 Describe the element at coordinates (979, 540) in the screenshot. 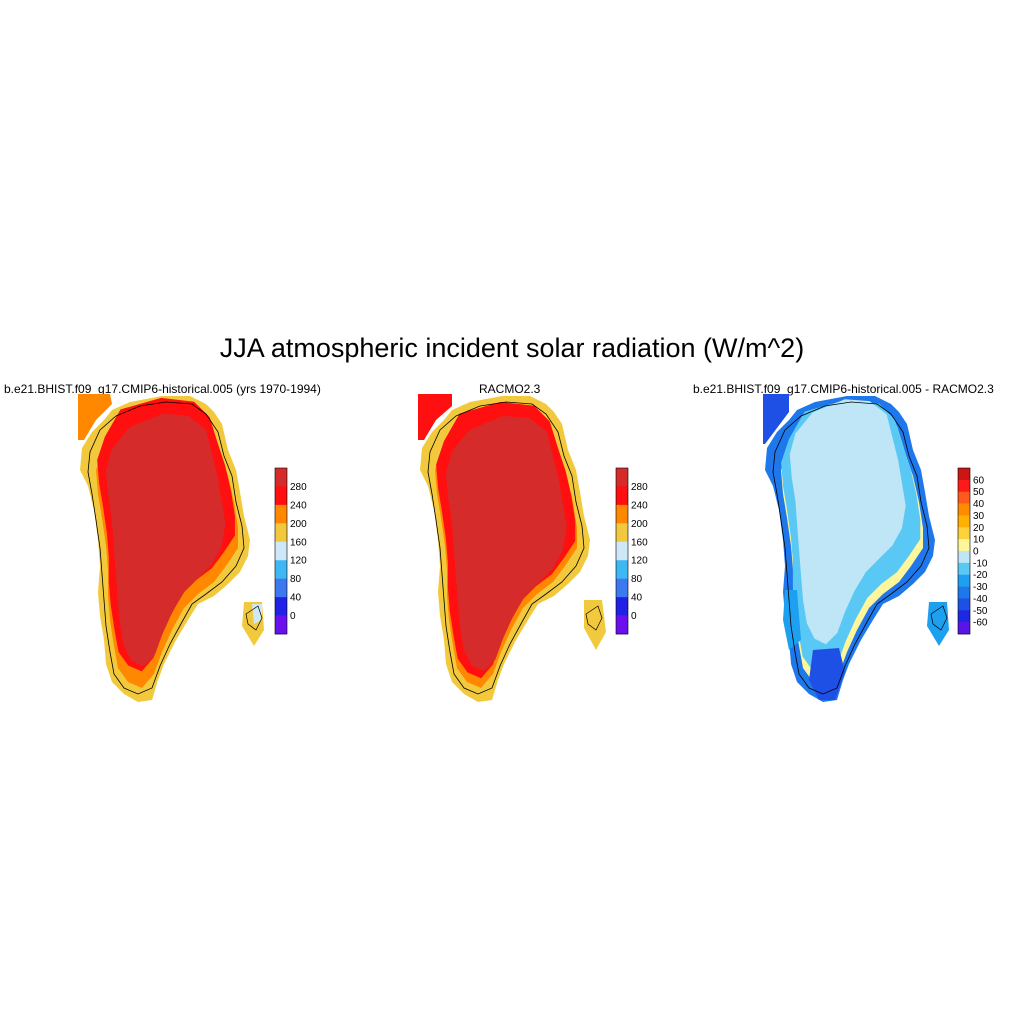

I see `colorbar-tick-label: 10` at that location.